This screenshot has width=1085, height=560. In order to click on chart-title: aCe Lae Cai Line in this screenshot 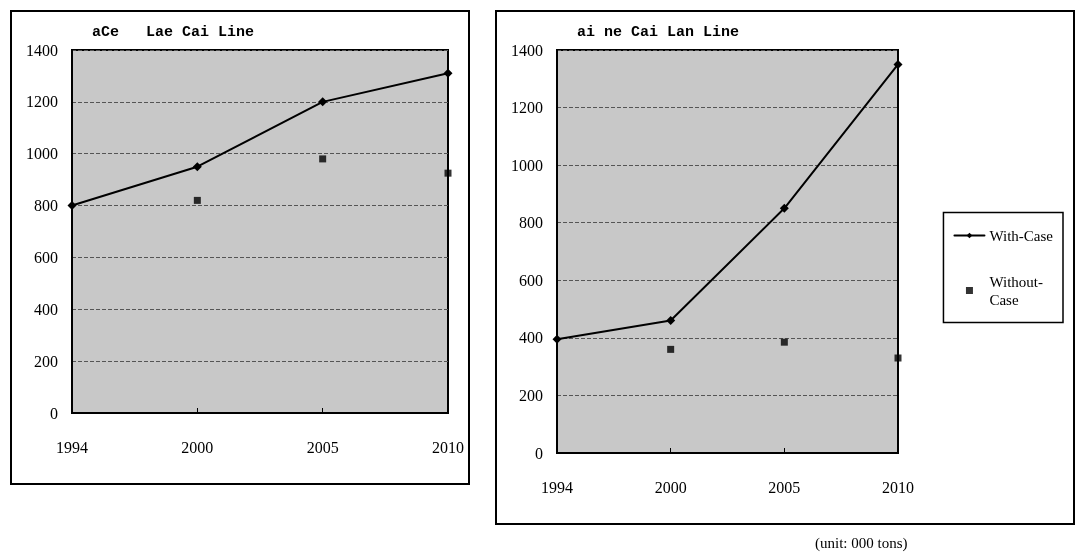, I will do `click(173, 32)`.